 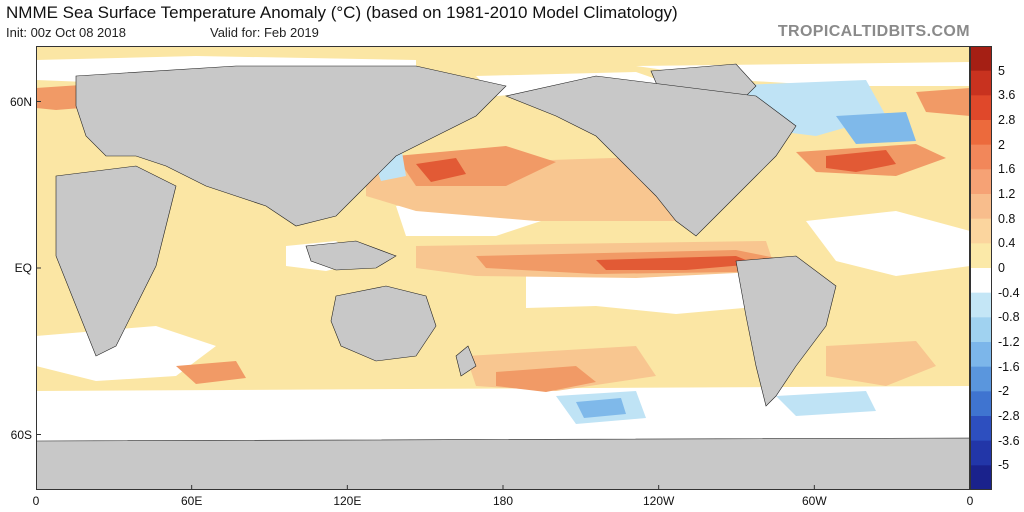 I want to click on lon-label-1: 60E, so click(x=191, y=501).